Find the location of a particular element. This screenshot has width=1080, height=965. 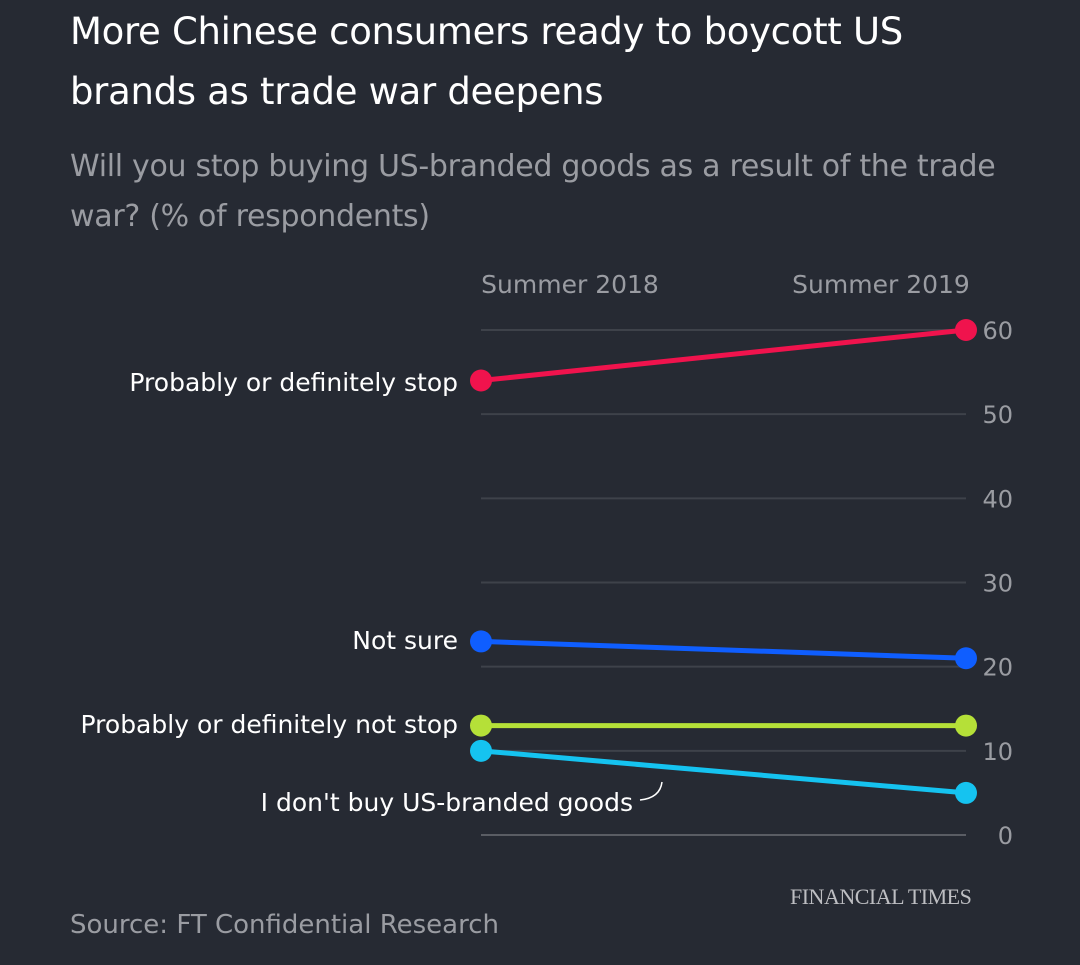

y-tick-label: 30 is located at coordinates (997, 584).